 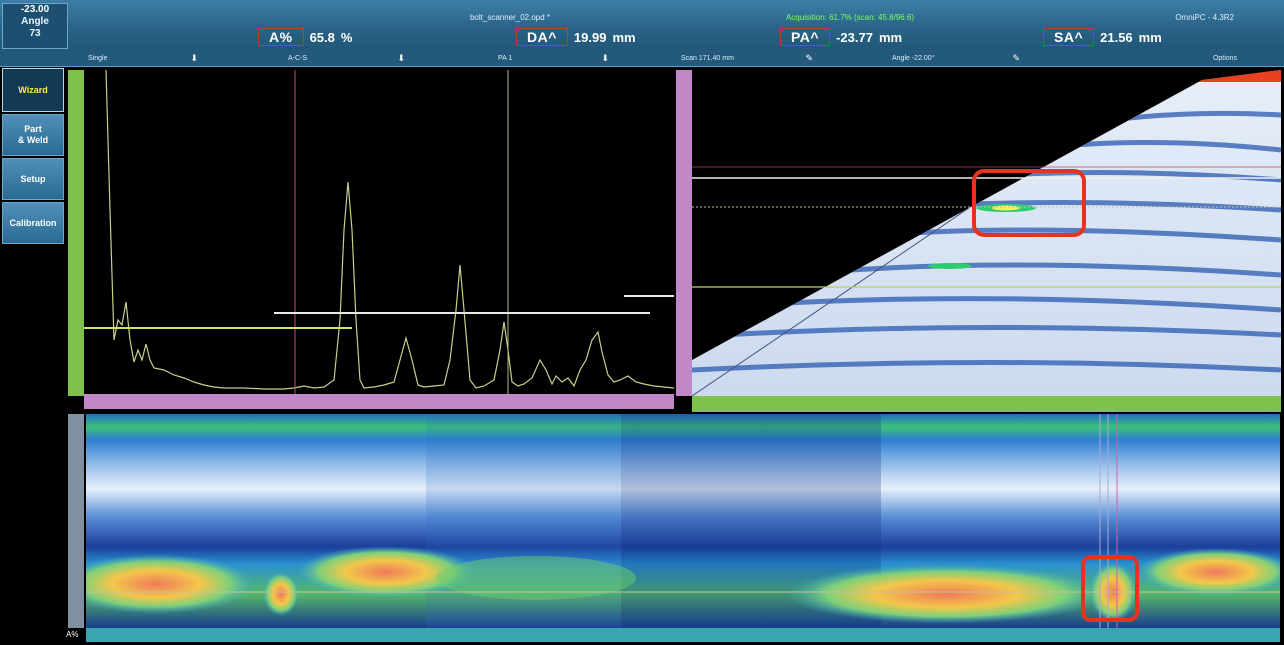 I want to click on cscan-vertical-ruler, so click(x=76, y=521).